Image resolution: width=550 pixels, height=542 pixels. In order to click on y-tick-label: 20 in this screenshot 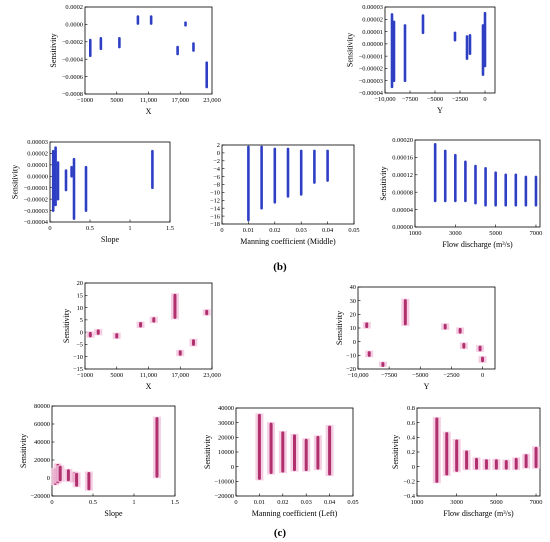, I will do `click(353, 315)`.